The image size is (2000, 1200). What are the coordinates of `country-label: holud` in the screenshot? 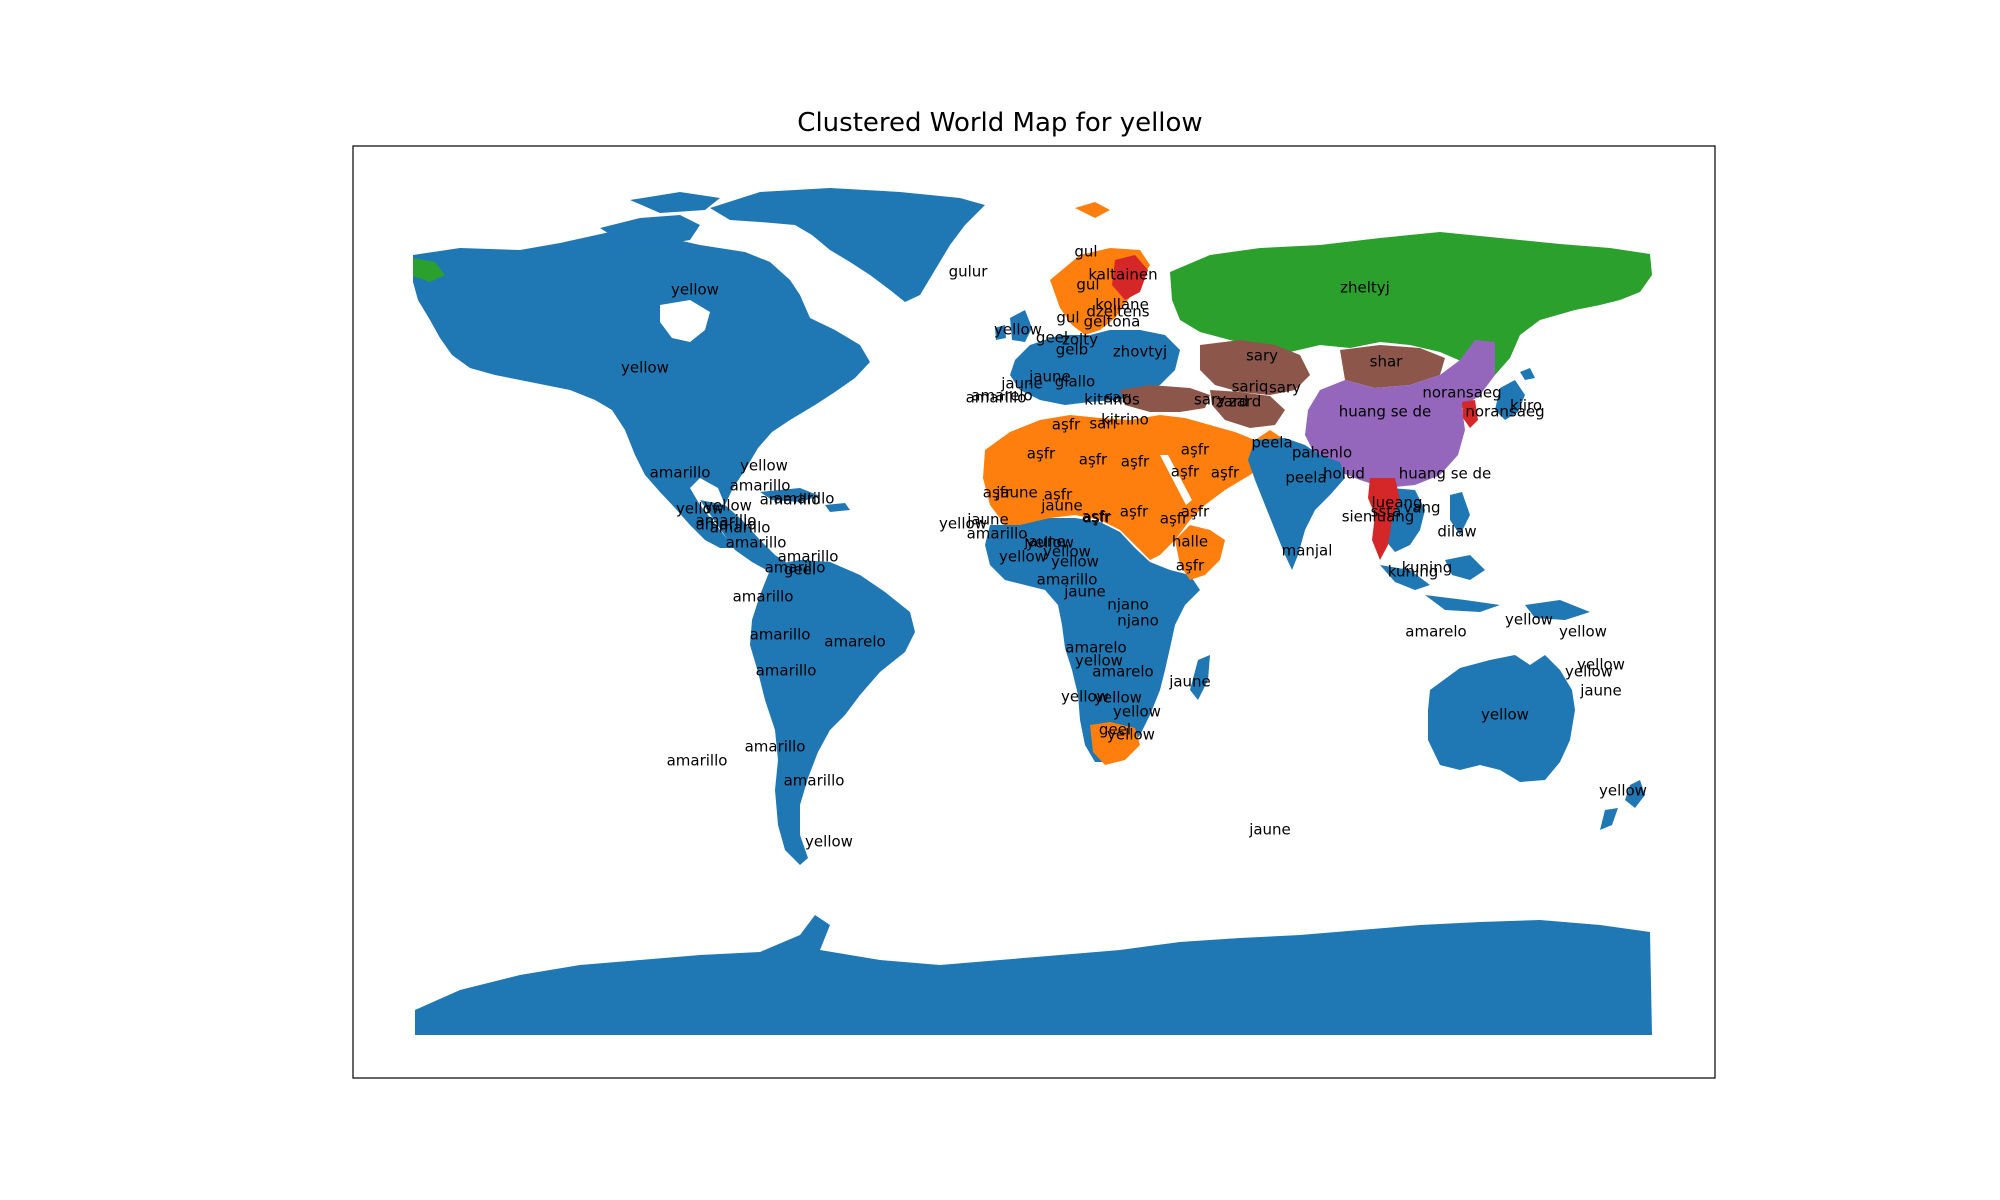 It's located at (1344, 474).